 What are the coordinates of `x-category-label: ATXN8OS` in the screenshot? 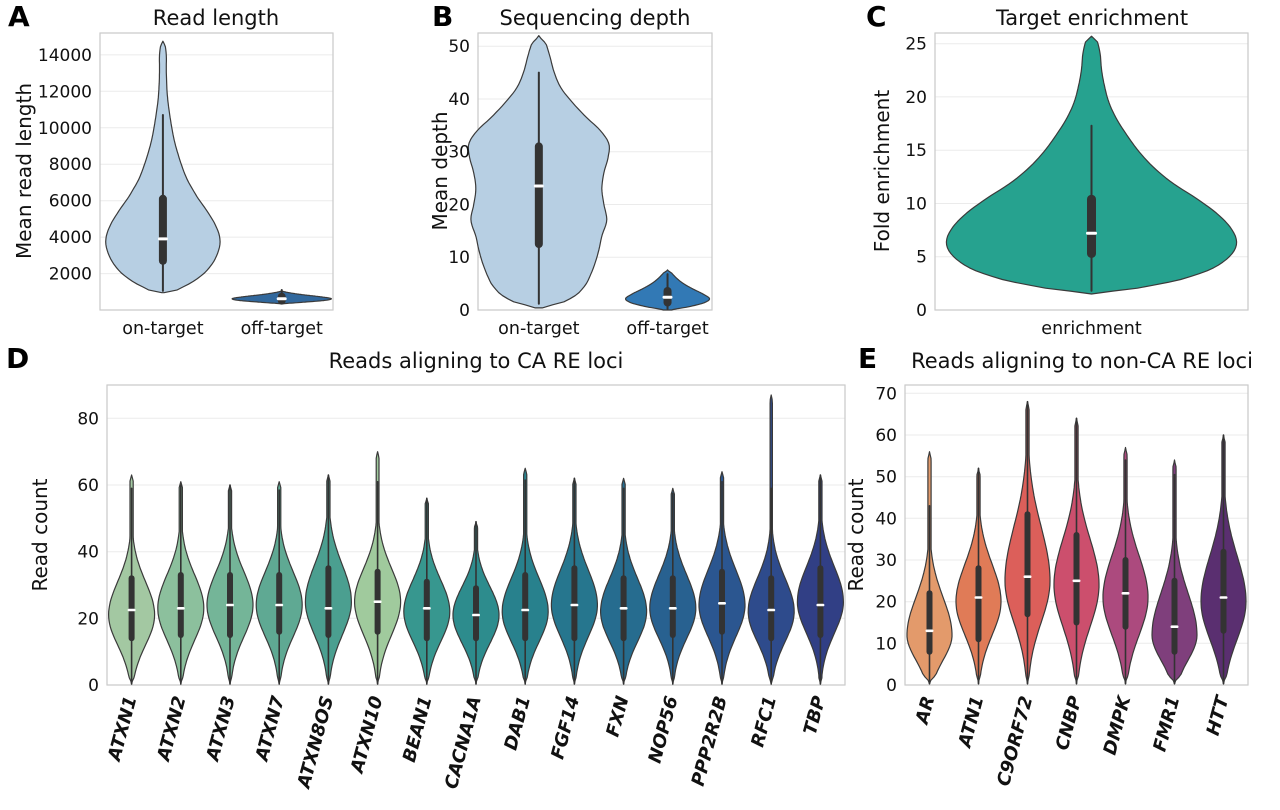 It's located at (315, 743).